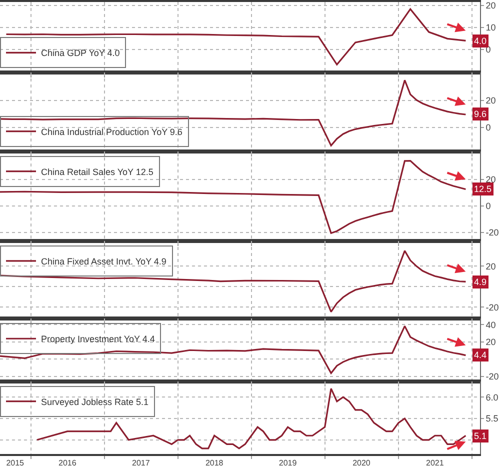 This screenshot has width=500, height=471. Describe the element at coordinates (435, 463) in the screenshot. I see `x-tick-label: 2021` at that location.